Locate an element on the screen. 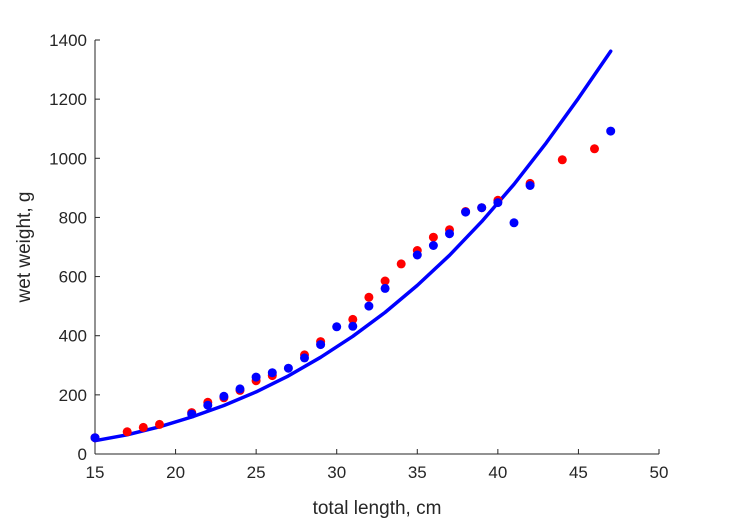  y-tick-label: 800 is located at coordinates (73, 217).